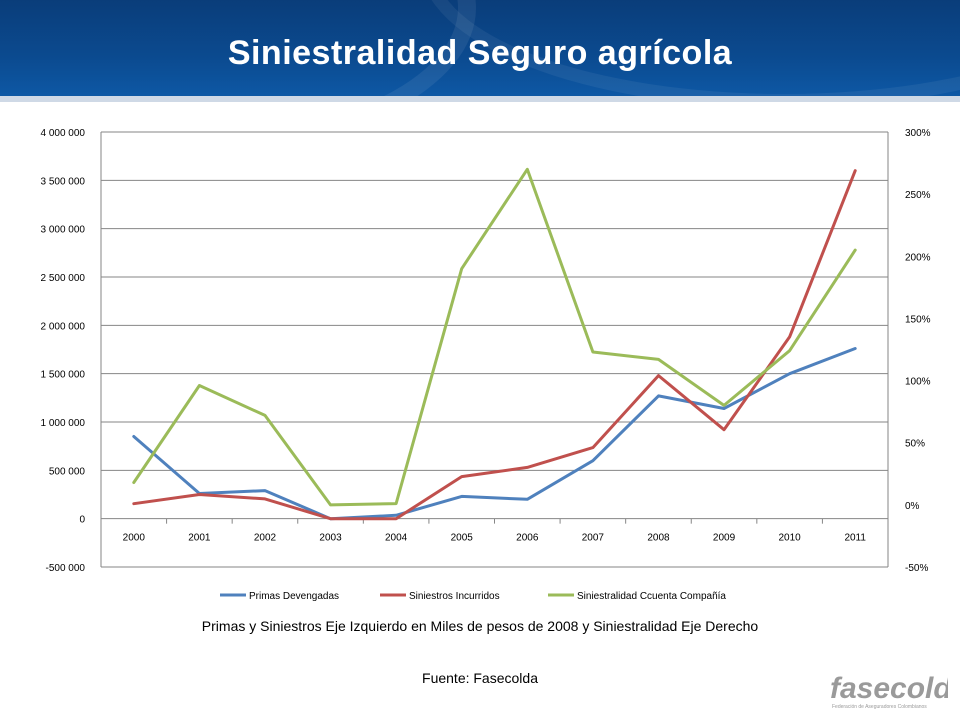 Image resolution: width=960 pixels, height=720 pixels. What do you see at coordinates (855, 538) in the screenshot?
I see `x-tick-label: 2011` at bounding box center [855, 538].